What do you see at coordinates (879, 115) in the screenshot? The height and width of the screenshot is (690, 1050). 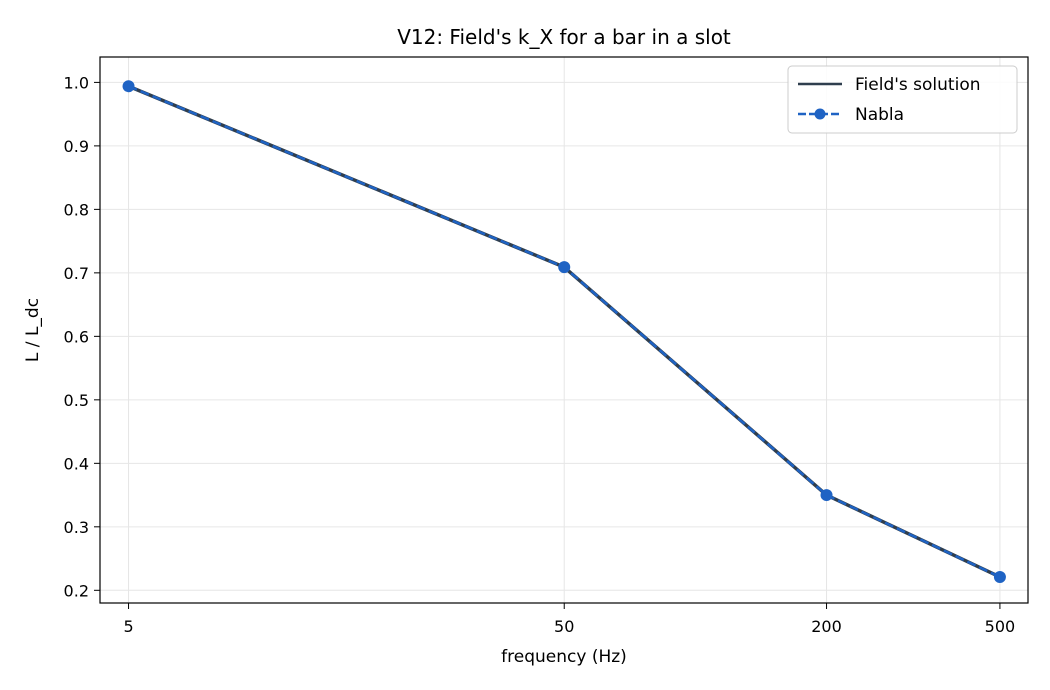 I see `legend-label-nabla: Nabla` at bounding box center [879, 115].